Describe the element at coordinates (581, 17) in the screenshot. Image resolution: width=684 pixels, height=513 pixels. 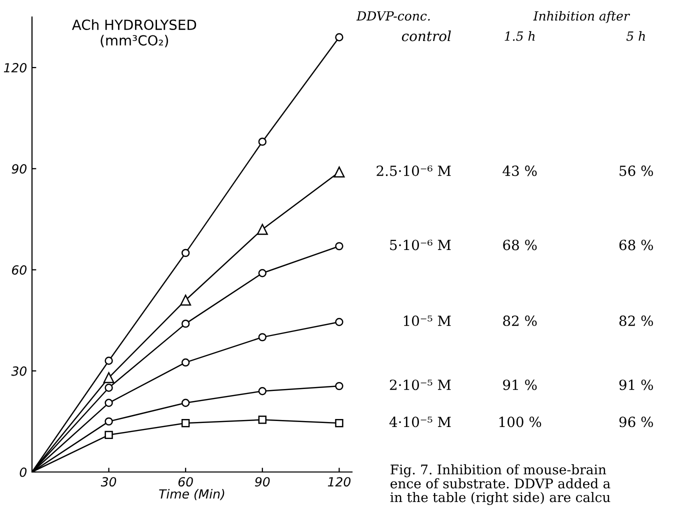
I see `text: Inhibition after` at that location.